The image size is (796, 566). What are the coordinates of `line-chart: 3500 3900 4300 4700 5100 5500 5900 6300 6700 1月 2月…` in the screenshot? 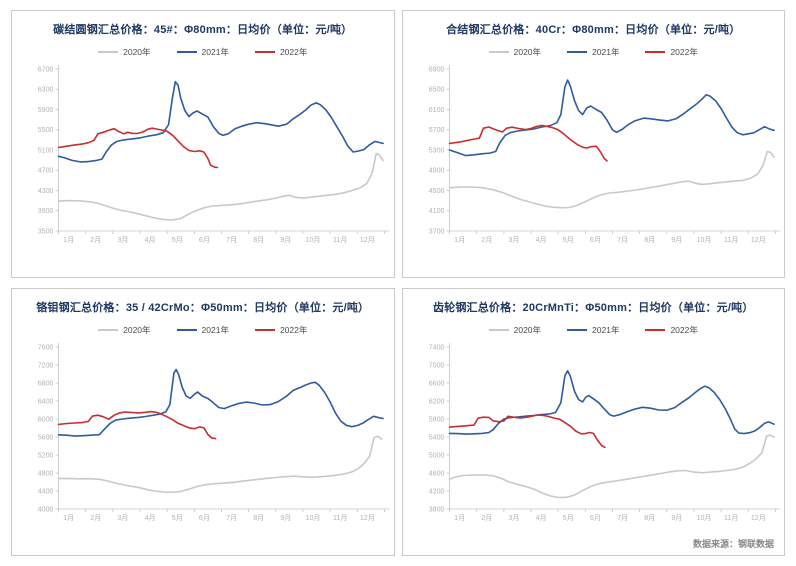 It's located at (214, 154).